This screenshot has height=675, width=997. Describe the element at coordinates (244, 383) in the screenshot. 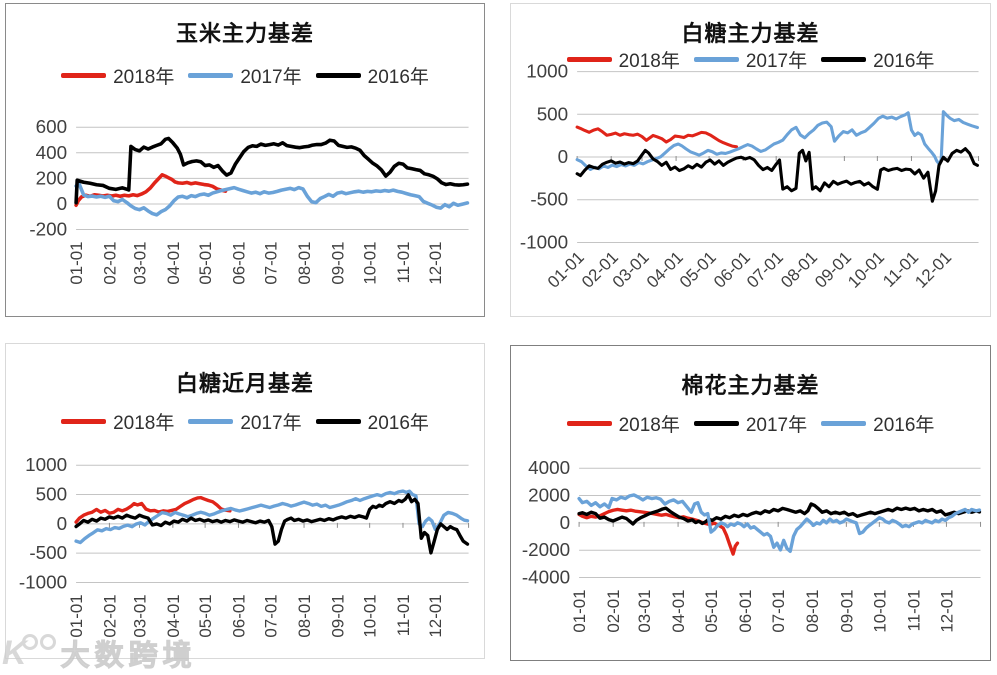

I see `chart-title: 白糖近月基差` at that location.